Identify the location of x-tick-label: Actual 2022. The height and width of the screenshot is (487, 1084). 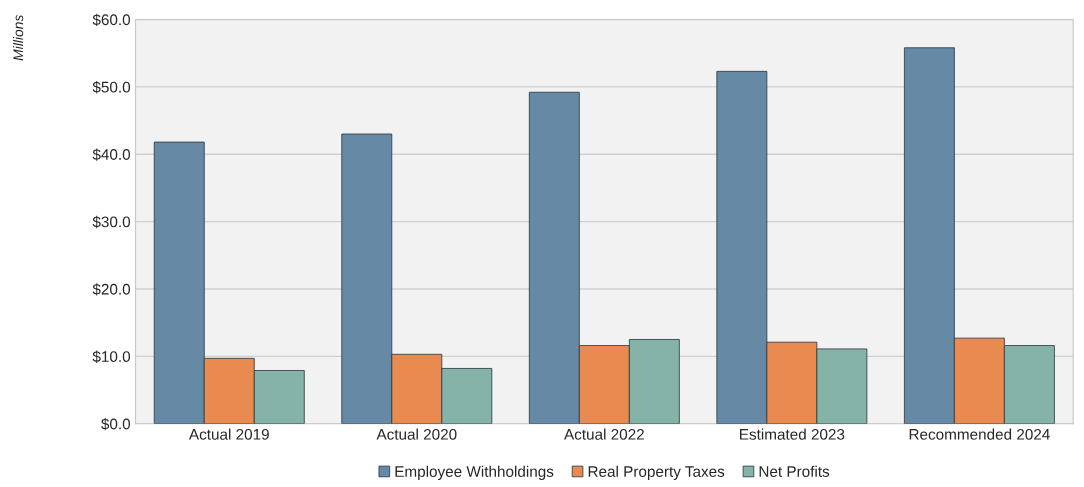
(604, 434).